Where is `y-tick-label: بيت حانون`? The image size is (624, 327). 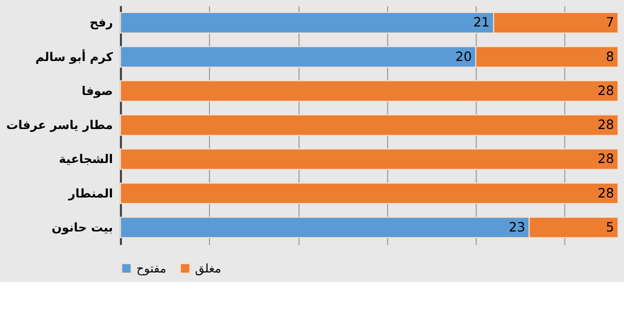
y-tick-label: بيت حانون is located at coordinates (82, 227).